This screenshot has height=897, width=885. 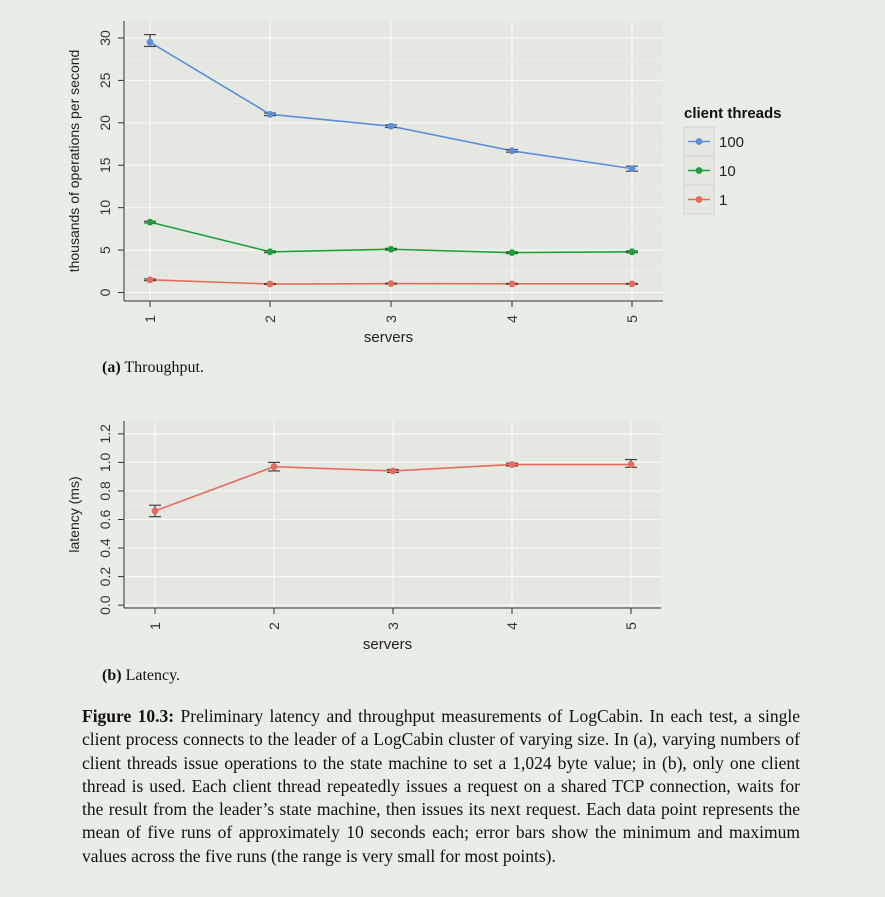 I want to click on throughput-x-tick-label: 3, so click(x=391, y=319).